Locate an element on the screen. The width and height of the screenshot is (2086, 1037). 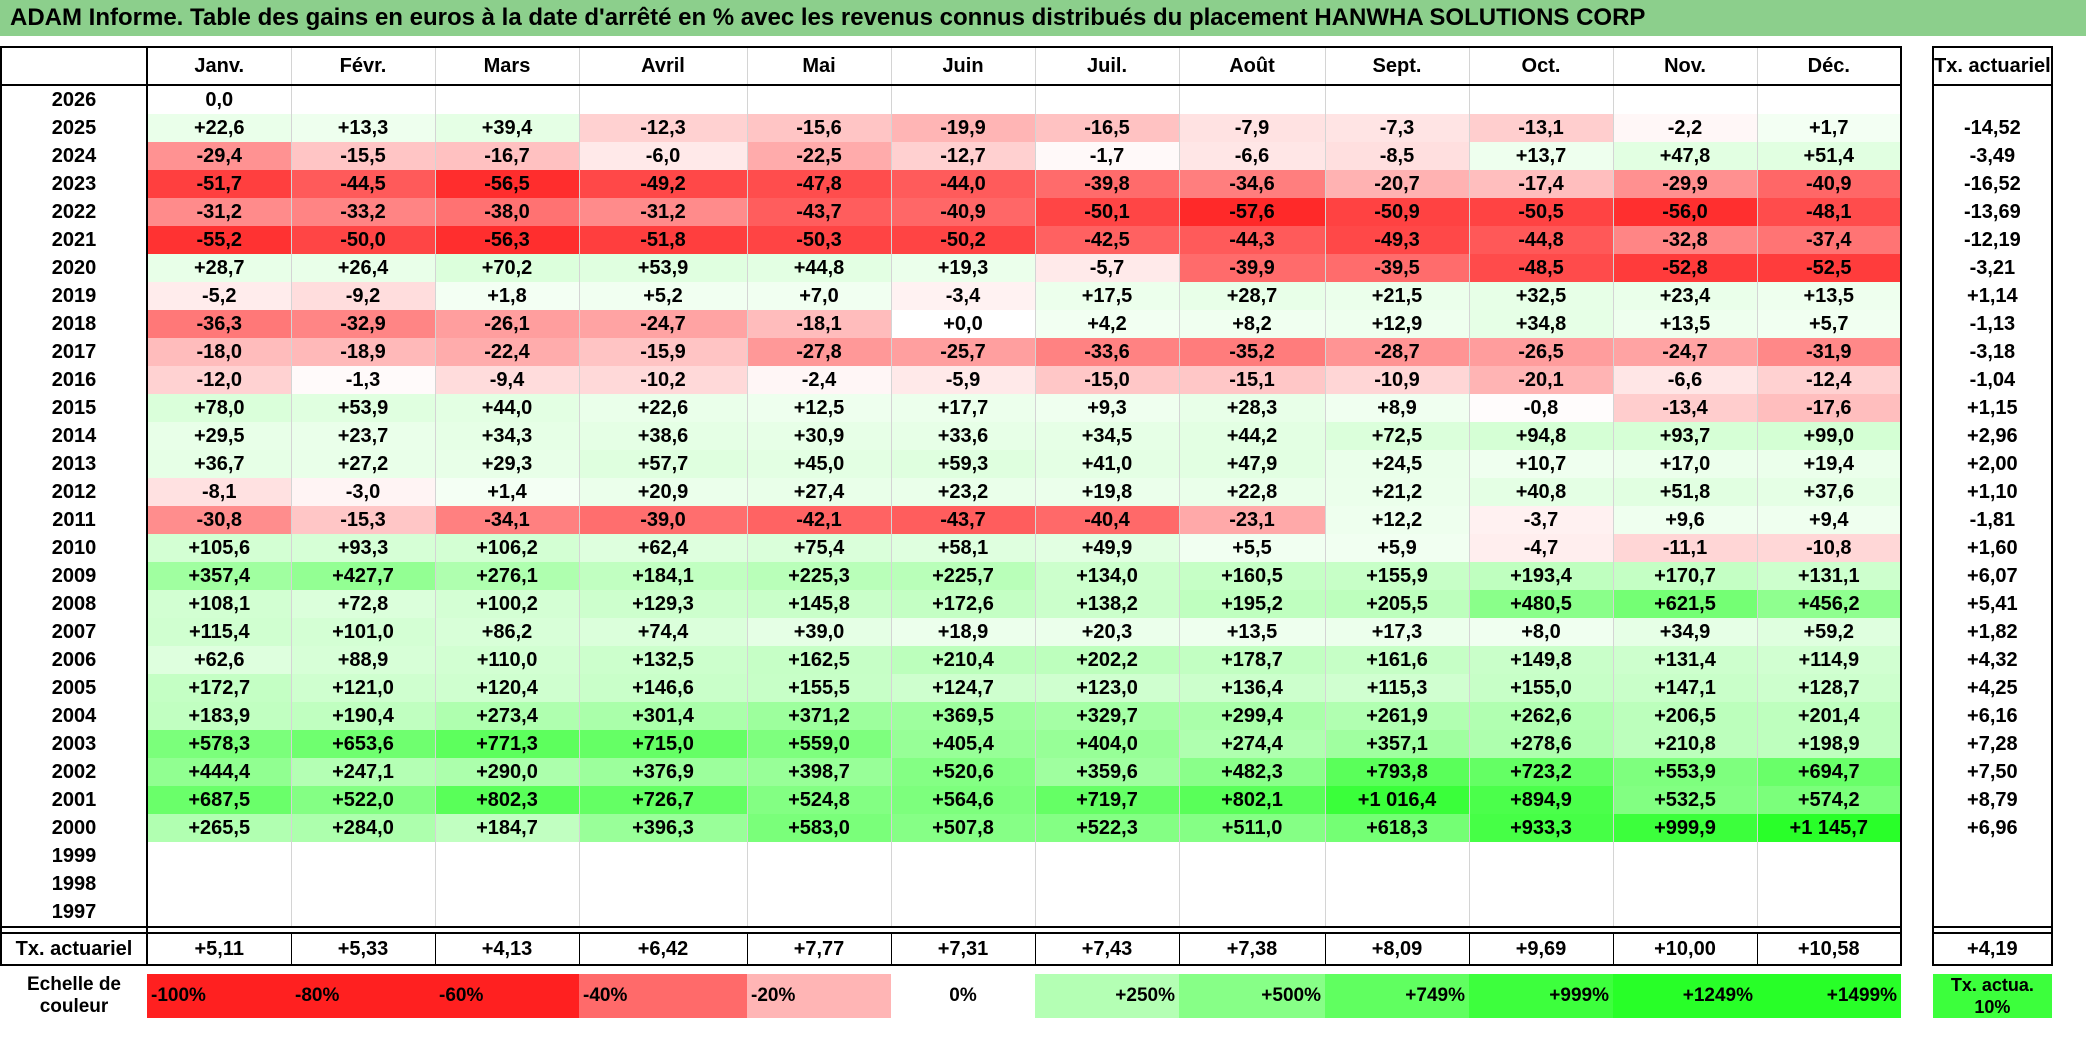
gain-cell: +28,7 is located at coordinates (1251, 296).